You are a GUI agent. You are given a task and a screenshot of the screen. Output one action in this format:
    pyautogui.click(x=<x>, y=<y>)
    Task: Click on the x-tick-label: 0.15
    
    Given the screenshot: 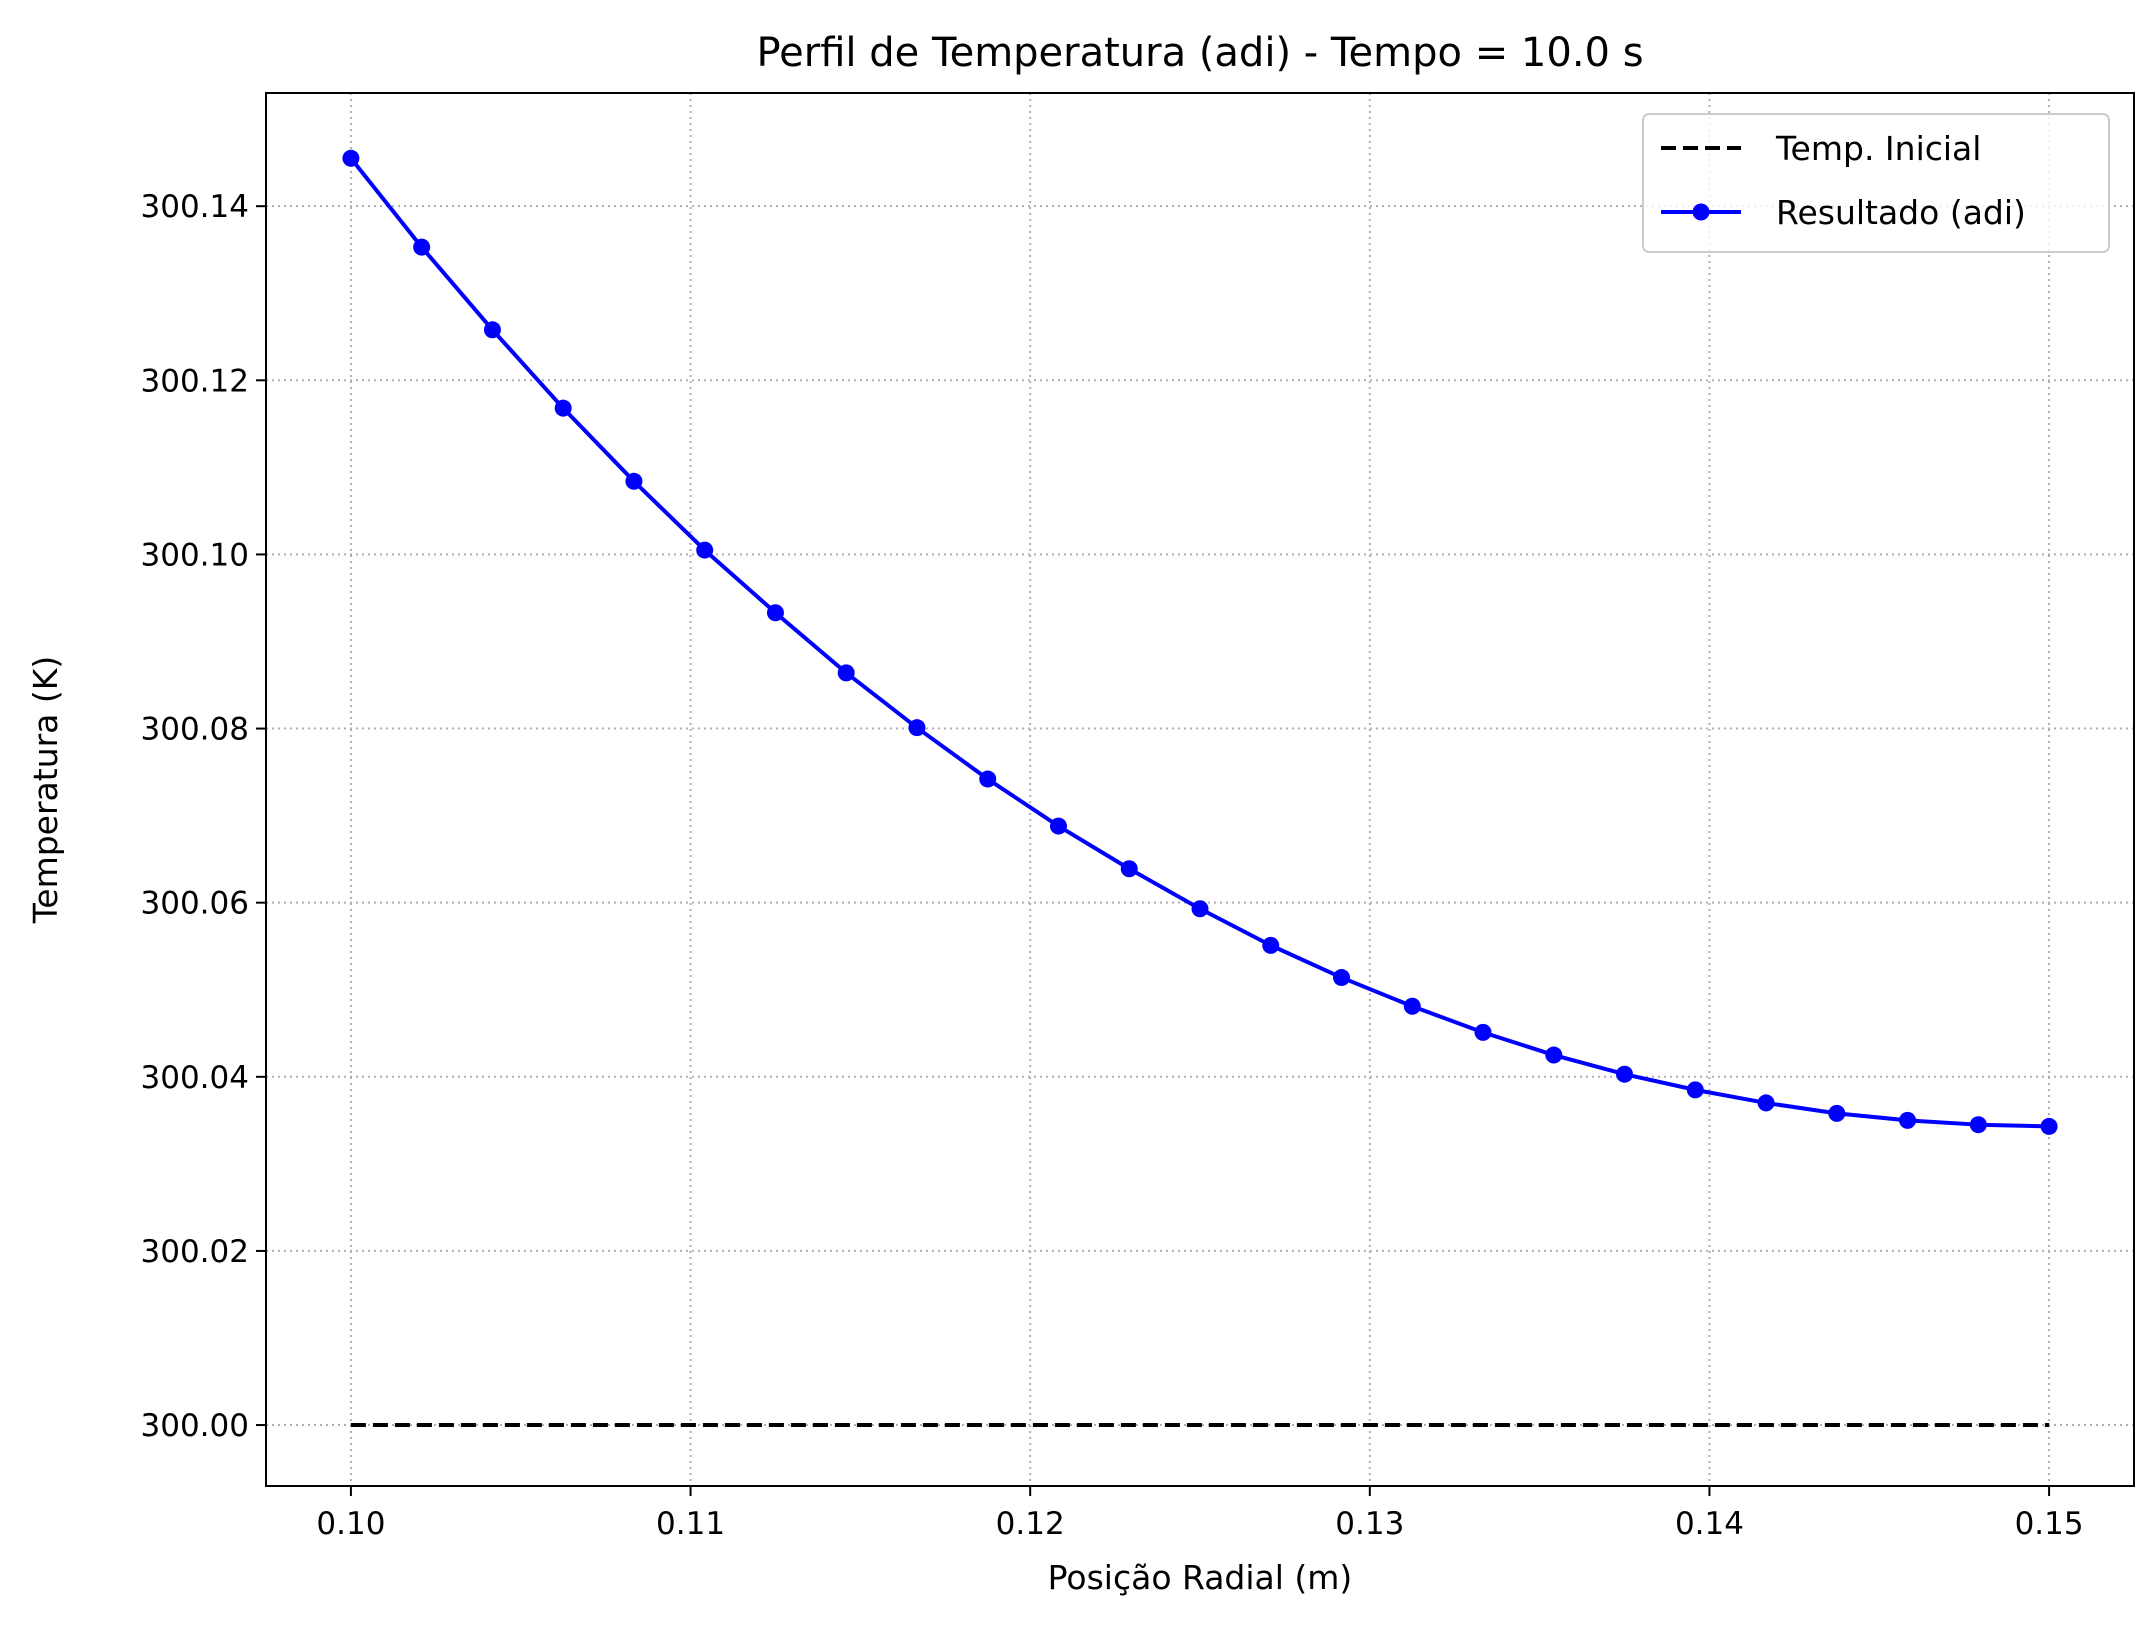 What is the action you would take?
    pyautogui.click(x=2049, y=1524)
    